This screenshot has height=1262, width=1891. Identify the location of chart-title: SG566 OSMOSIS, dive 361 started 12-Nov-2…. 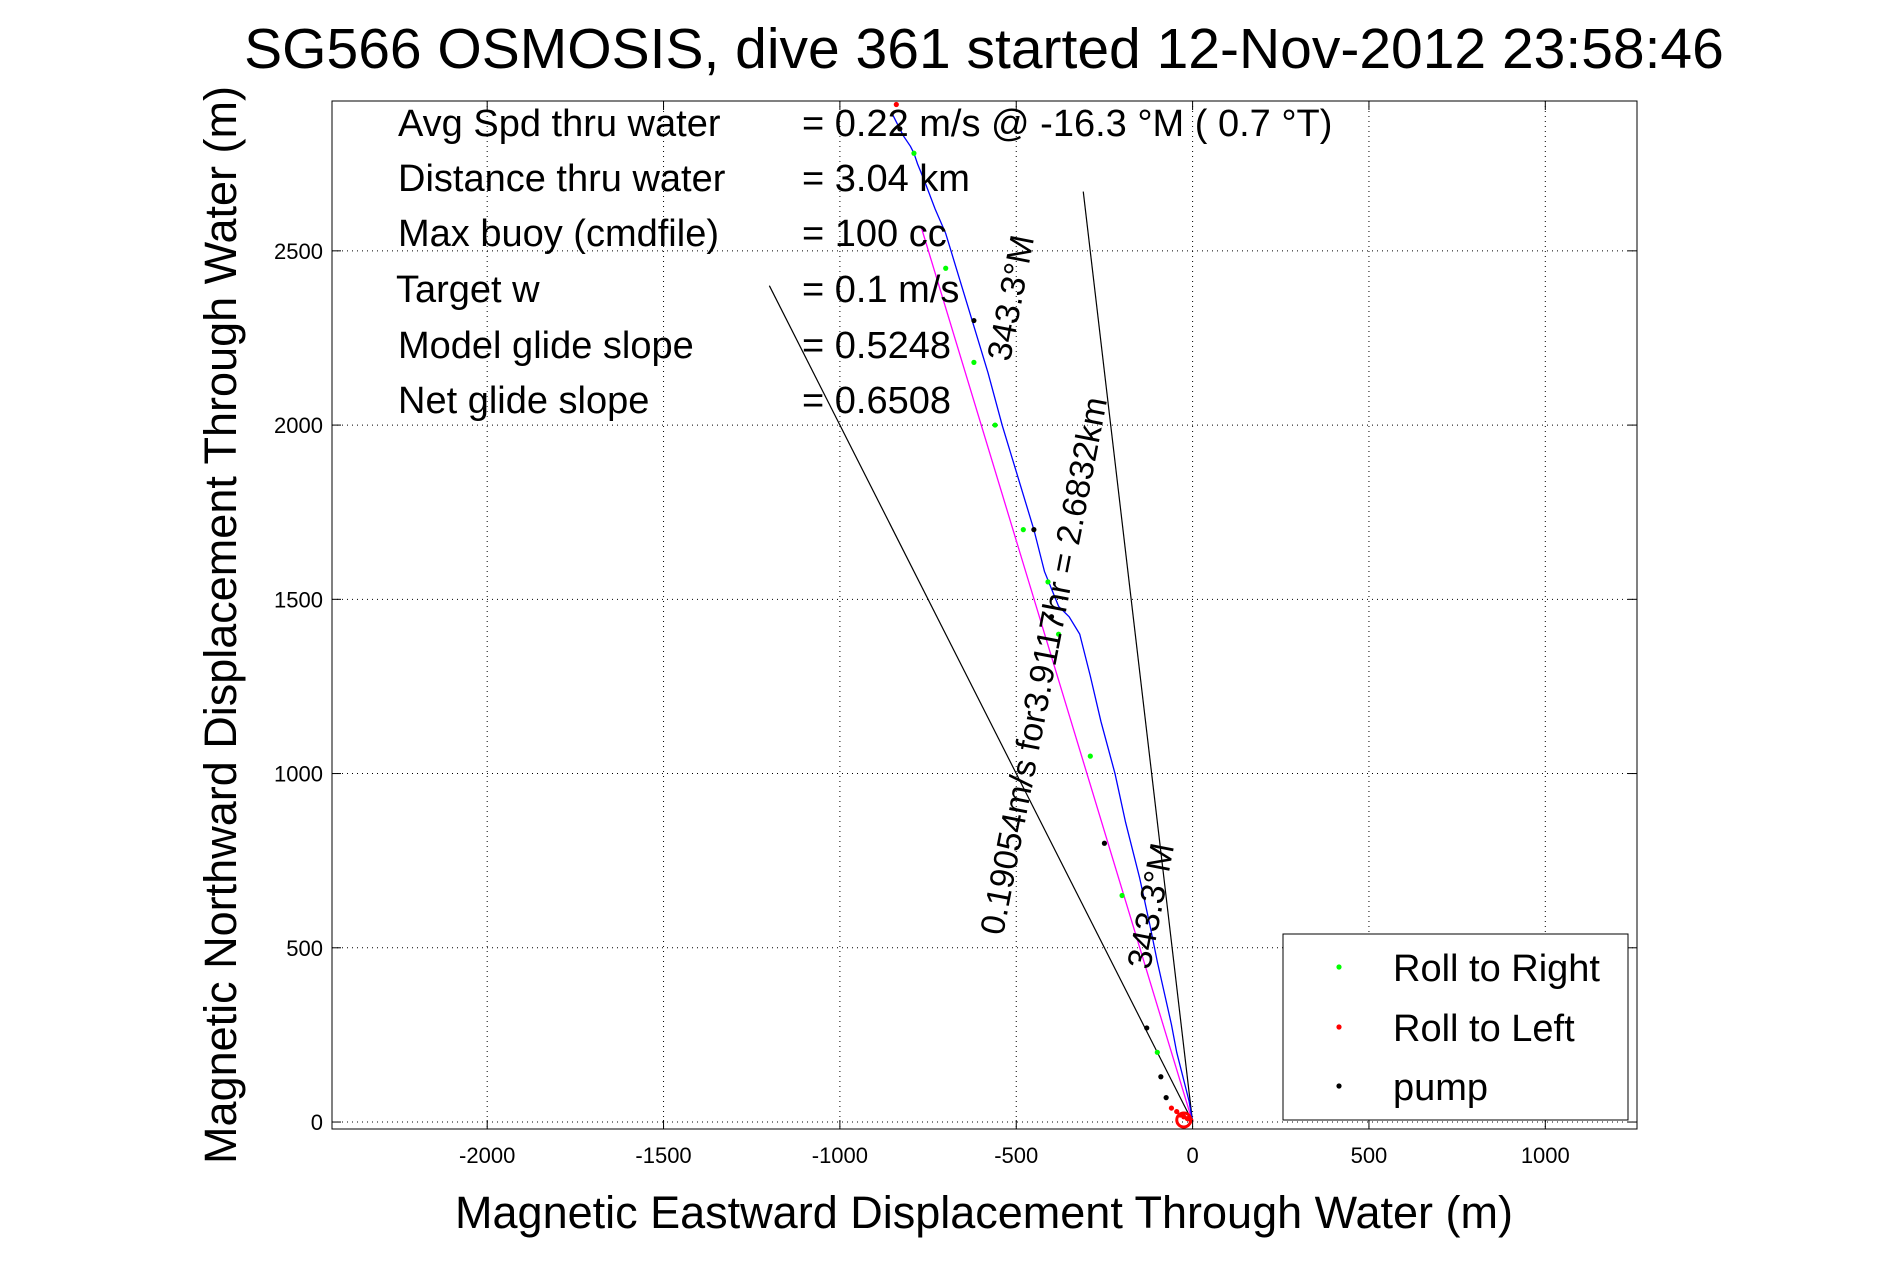
(984, 49).